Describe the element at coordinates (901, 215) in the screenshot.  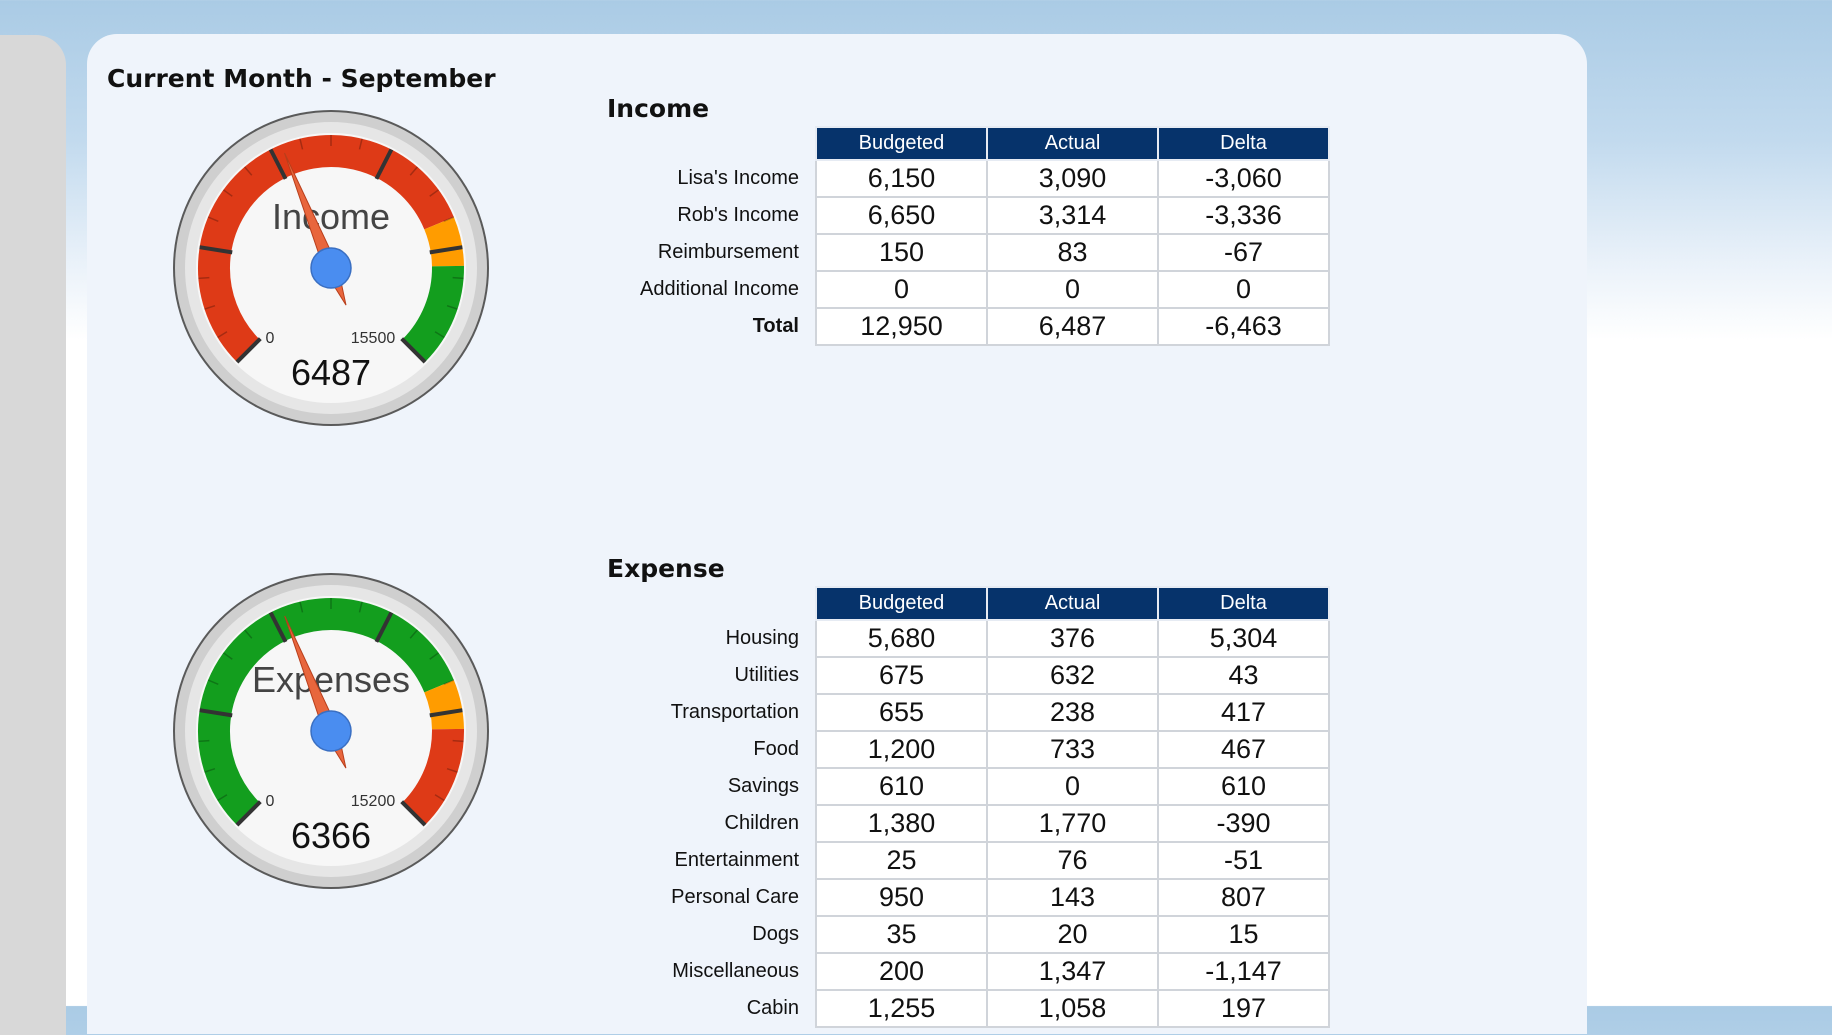
I see `budgeted-cell: 6,650` at that location.